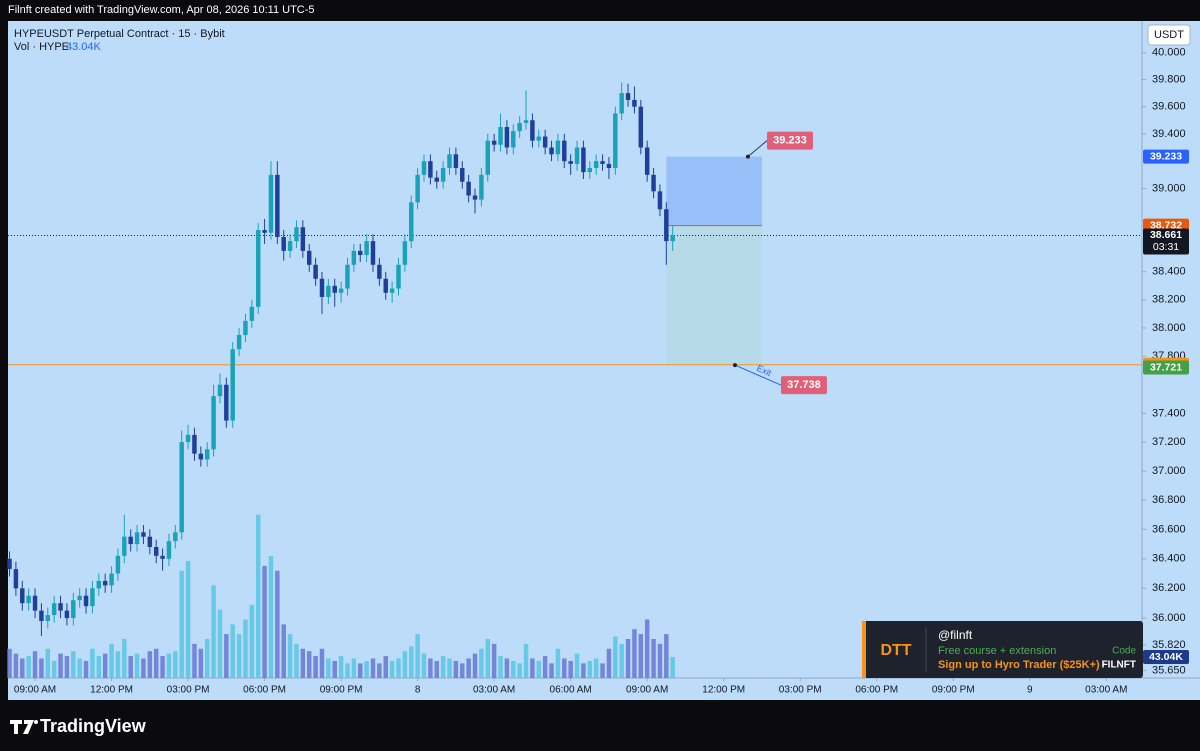 The width and height of the screenshot is (1200, 751). What do you see at coordinates (1169, 300) in the screenshot?
I see `y-tick-label: 38.200` at bounding box center [1169, 300].